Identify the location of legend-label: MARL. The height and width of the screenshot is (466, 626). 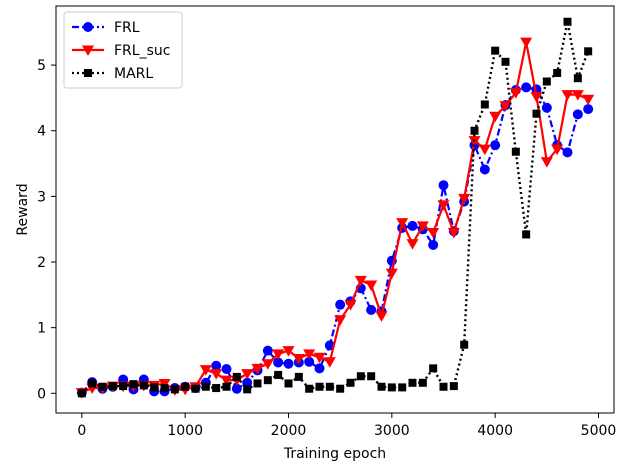
(133, 74).